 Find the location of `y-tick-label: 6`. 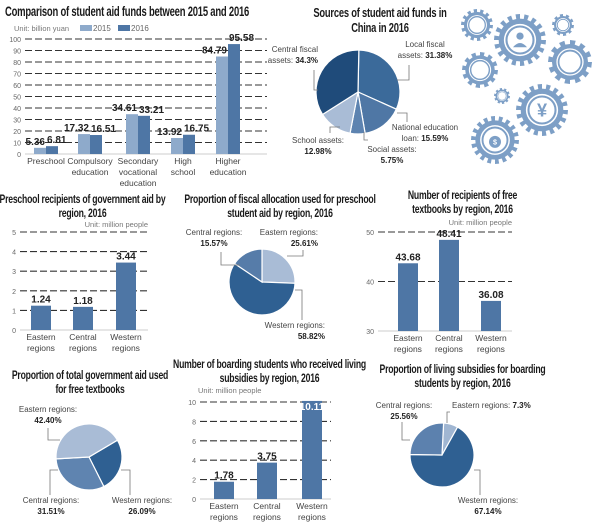

y-tick-label: 6 is located at coordinates (194, 442).